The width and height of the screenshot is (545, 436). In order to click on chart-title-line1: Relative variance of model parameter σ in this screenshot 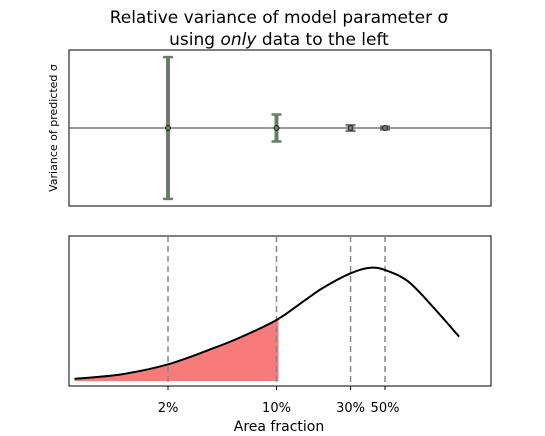, I will do `click(279, 18)`.